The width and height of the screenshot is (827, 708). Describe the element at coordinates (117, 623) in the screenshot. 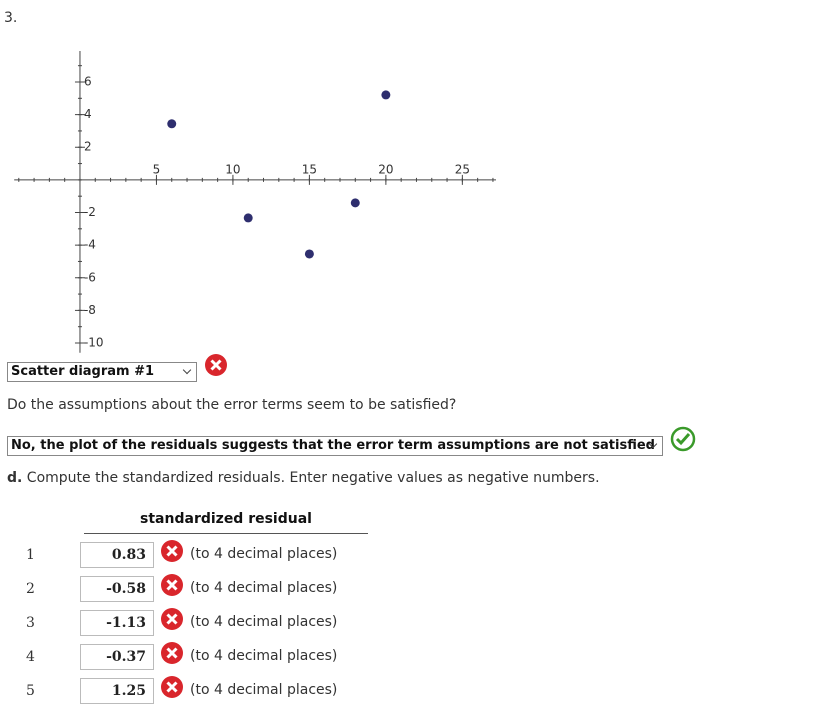

I see `answer-input: -1.13` at that location.